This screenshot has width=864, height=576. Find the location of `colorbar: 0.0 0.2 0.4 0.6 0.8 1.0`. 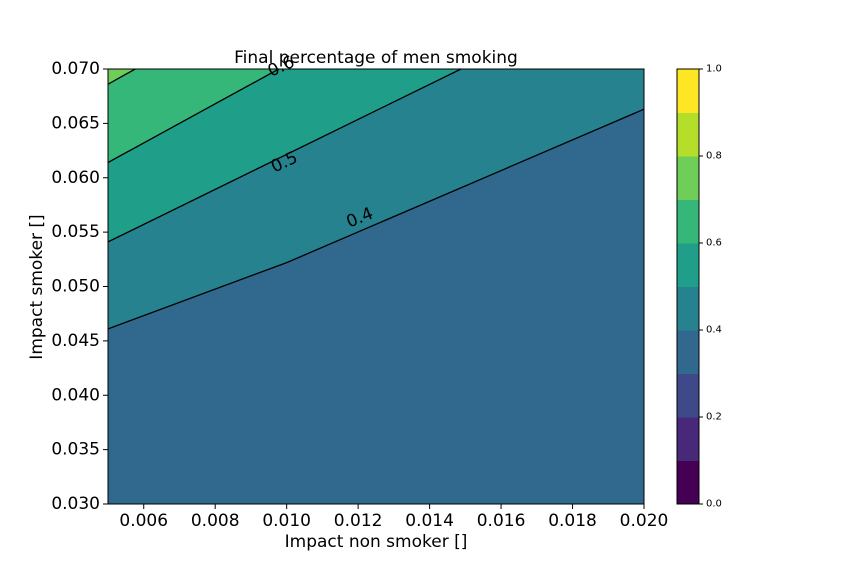

colorbar: 0.0 0.2 0.4 0.6 0.8 1.0 is located at coordinates (699, 287).